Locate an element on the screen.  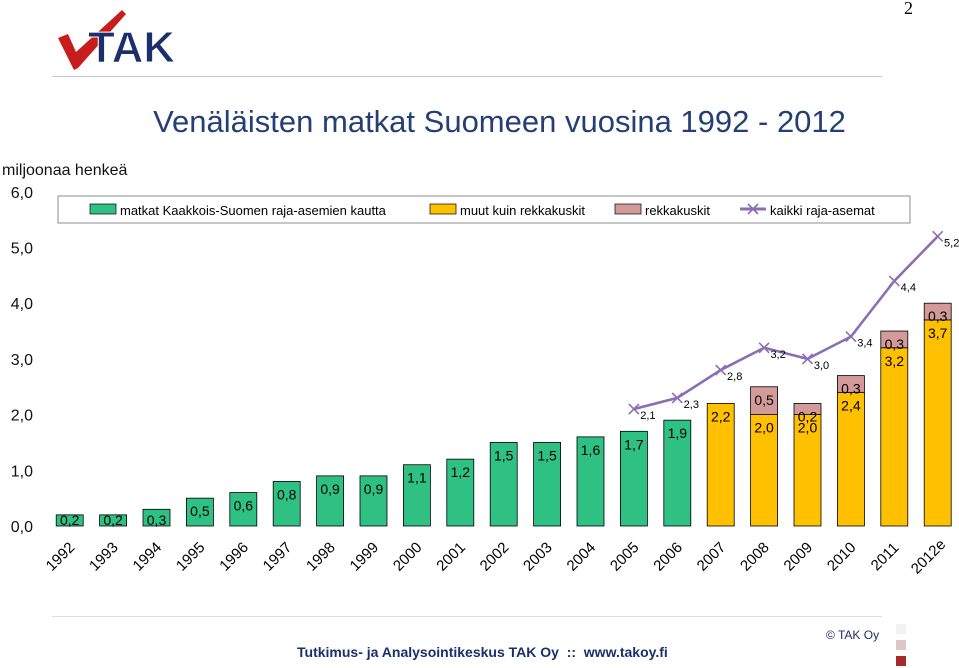
x-tick-label: 2007 is located at coordinates (712, 557).